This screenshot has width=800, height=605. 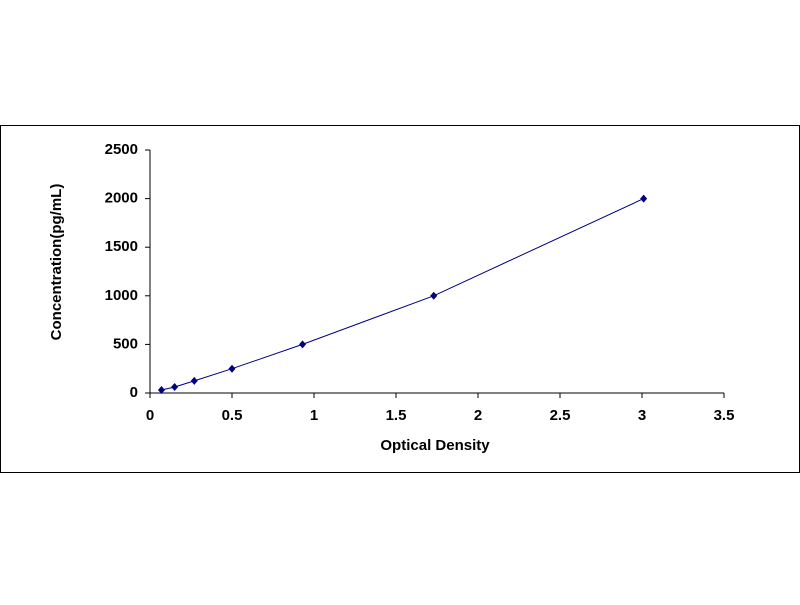 I want to click on y-tick-label: 2500, so click(x=121, y=149).